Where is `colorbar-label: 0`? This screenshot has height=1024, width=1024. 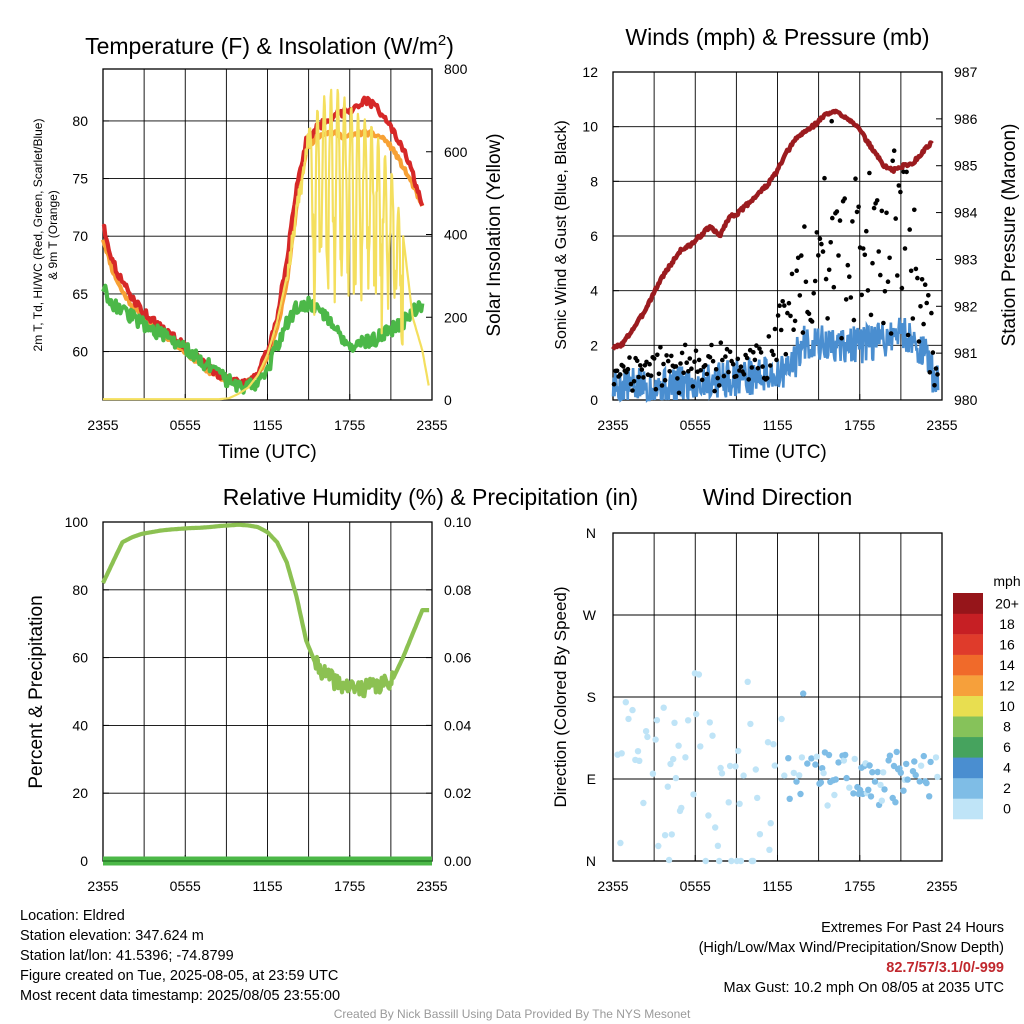
colorbar-label: 0 is located at coordinates (1007, 809).